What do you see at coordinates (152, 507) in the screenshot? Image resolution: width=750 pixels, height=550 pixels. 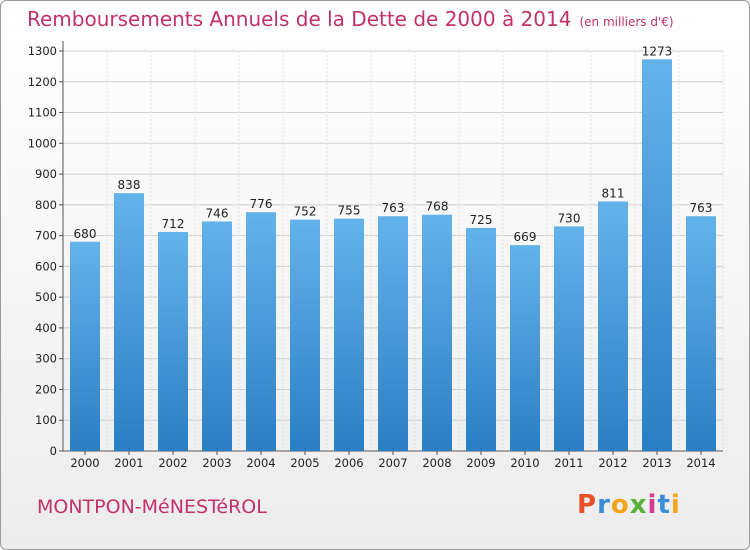 I see `location-name: MONTPON-MéNESTéROL` at bounding box center [152, 507].